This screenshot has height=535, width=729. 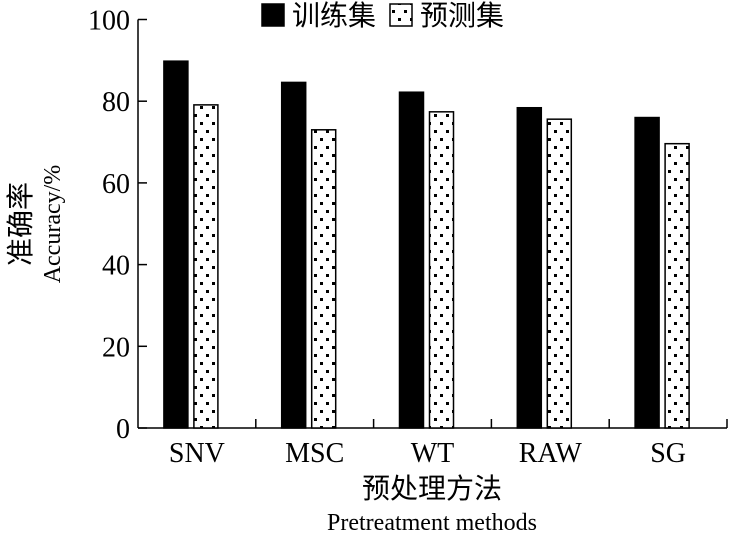 What do you see at coordinates (334, 16) in the screenshot?
I see `legend-label: 训练集` at bounding box center [334, 16].